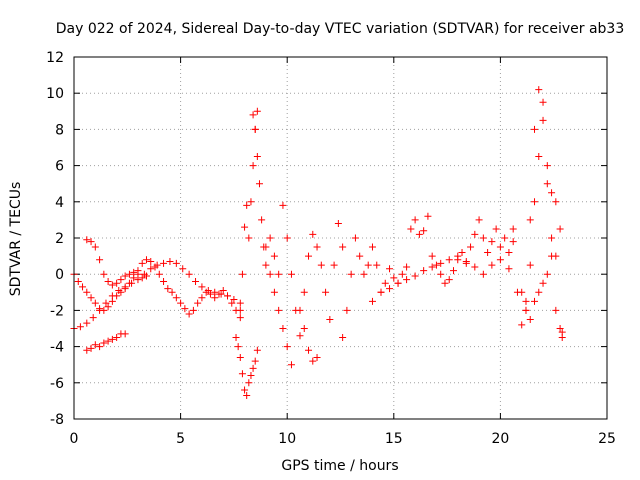  Describe the element at coordinates (57, 311) in the screenshot. I see `y-tick-label: -2` at that location.